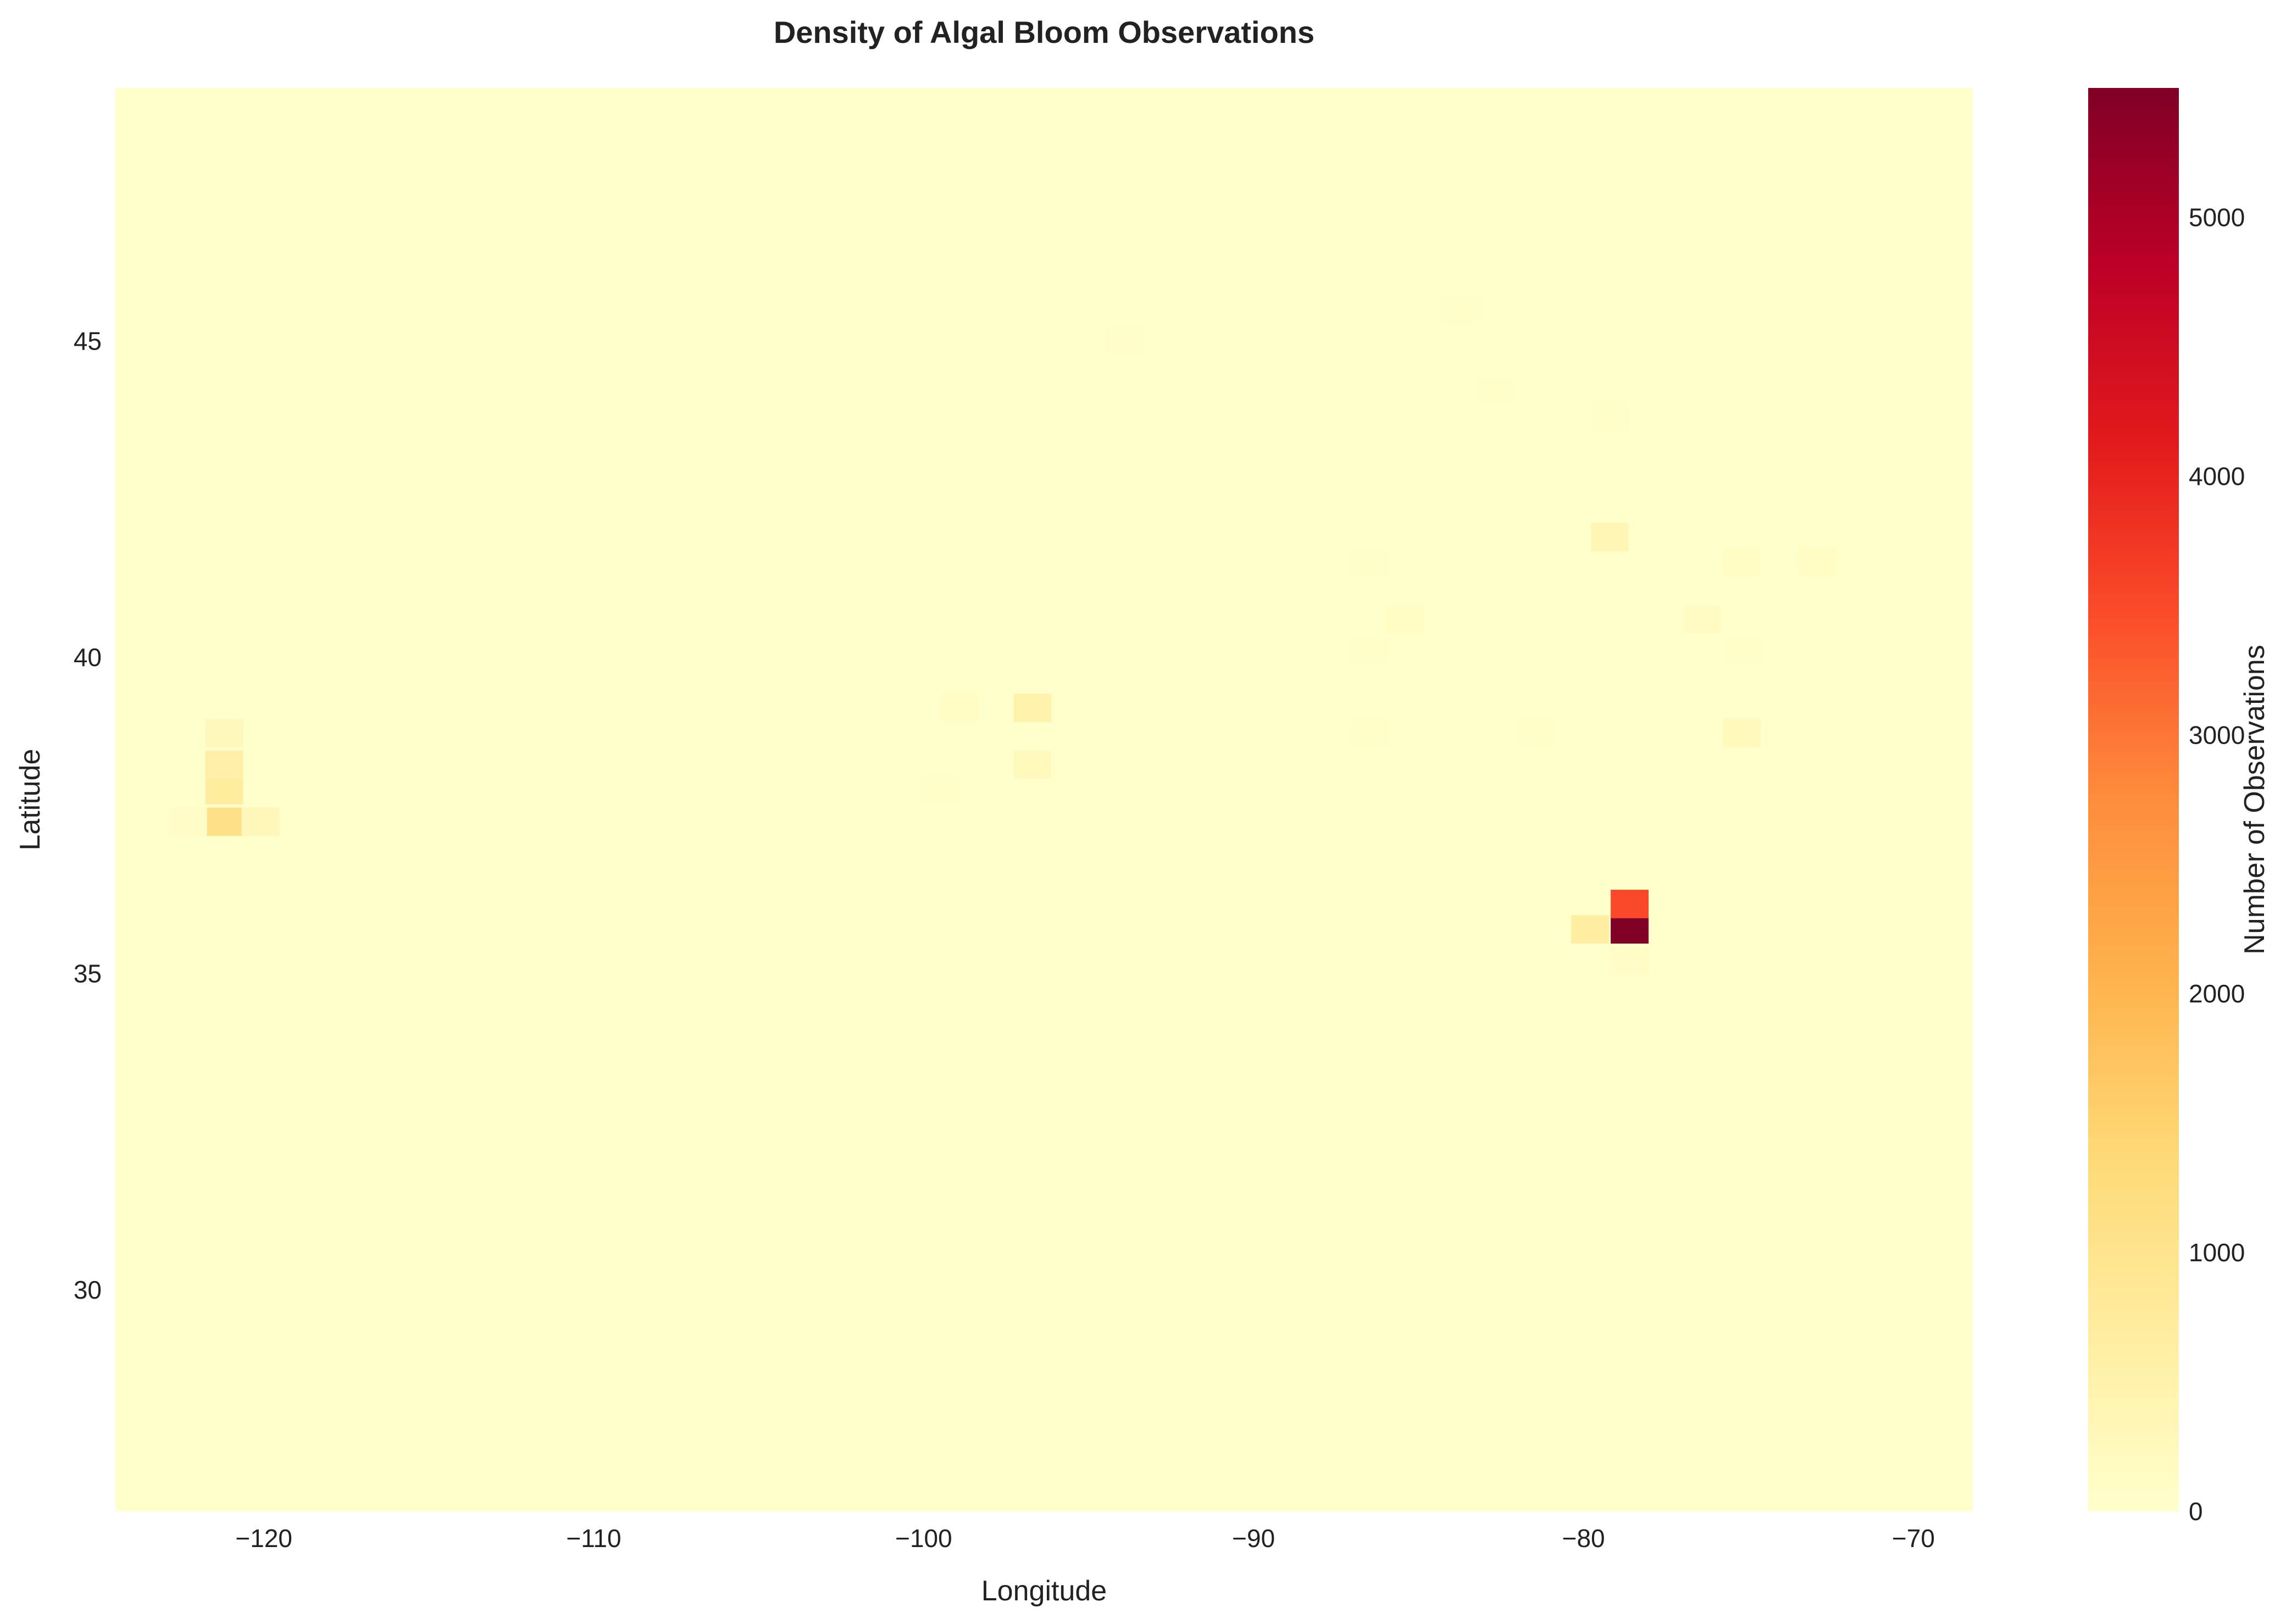 Image resolution: width=2286 pixels, height=1624 pixels. Describe the element at coordinates (1085, 1538) in the screenshot. I see `x-axis-ticks: −120 −110 −100 −90 −80 −70` at that location.